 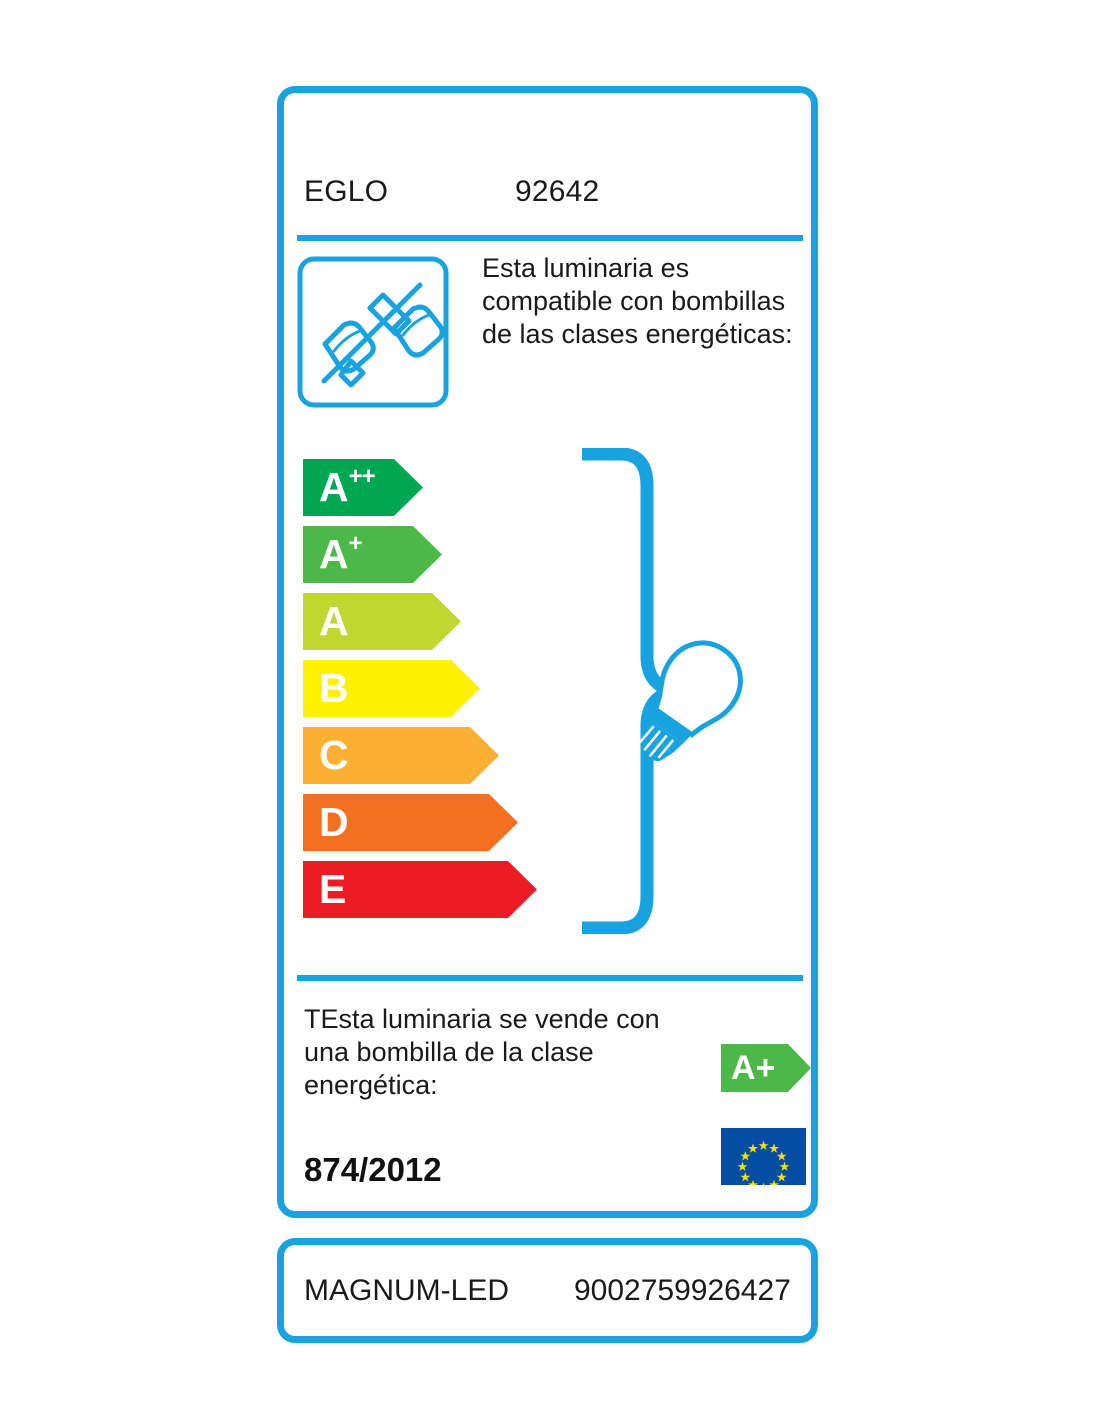 I want to click on energy-class-ladder: A ++ A + A, so click(x=423, y=689).